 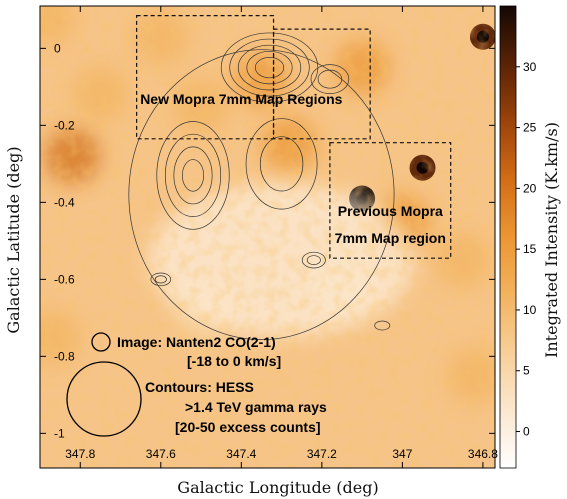 I want to click on colorbar-ticks: 0 5 10 15 20 25 30, so click(x=526, y=249).